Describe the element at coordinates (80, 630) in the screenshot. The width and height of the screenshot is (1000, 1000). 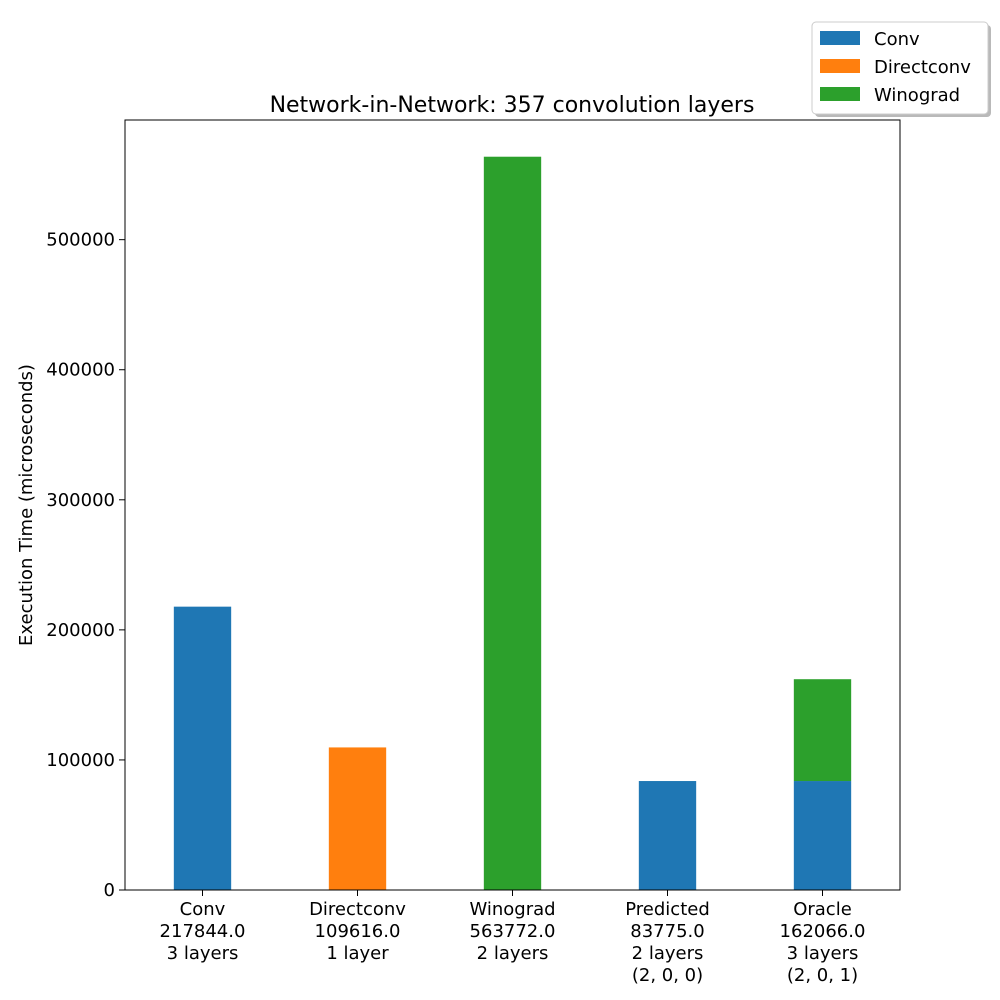
I see `y-tick-label-2: 200000` at that location.